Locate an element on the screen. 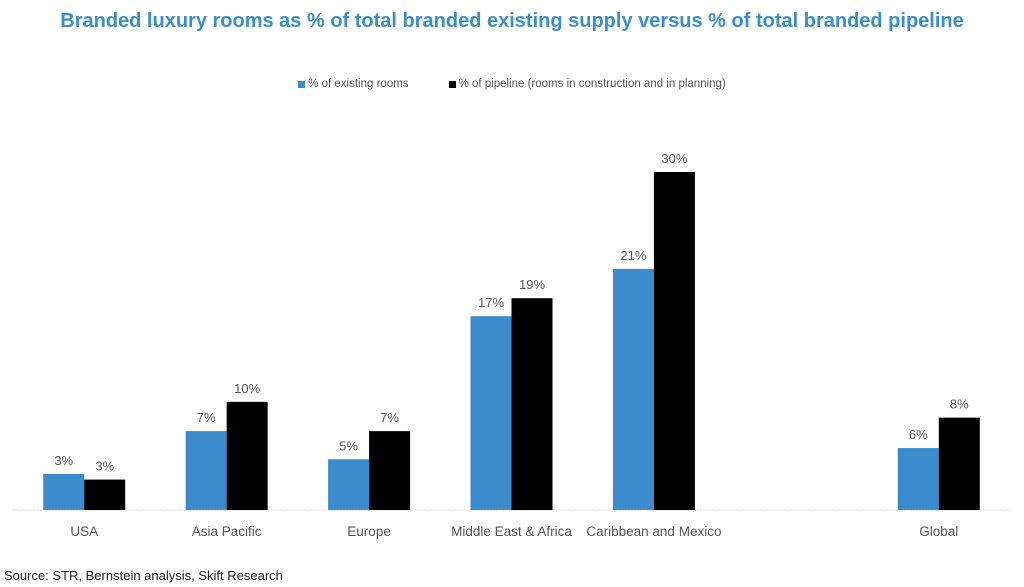 Image resolution: width=1024 pixels, height=587 pixels. legend-swatch-existing is located at coordinates (302, 84).